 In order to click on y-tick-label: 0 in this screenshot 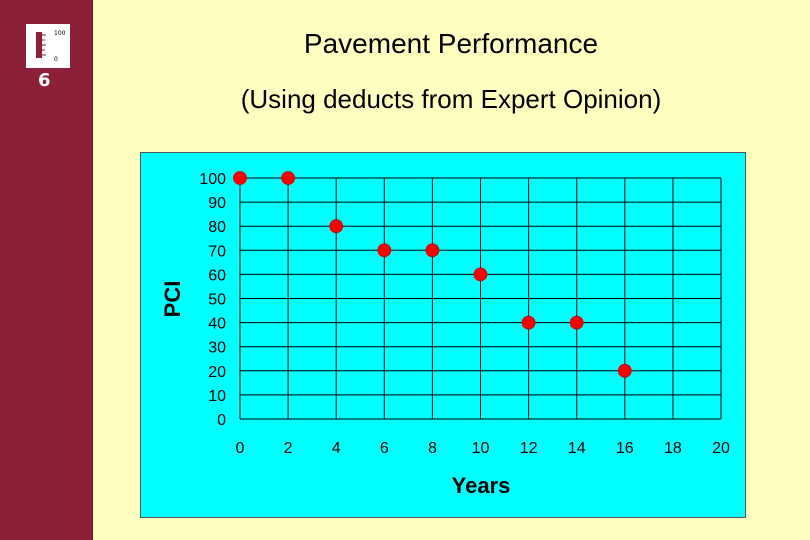, I will do `click(221, 420)`.